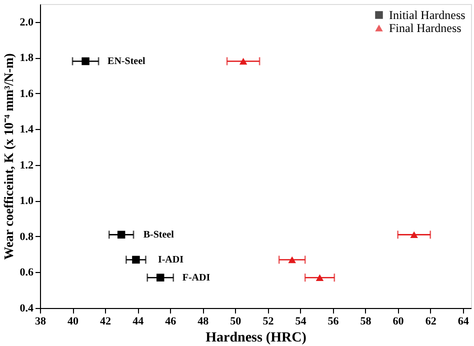 The height and width of the screenshot is (346, 474). What do you see at coordinates (27, 236) in the screenshot?
I see `y-tick-label: 0.8` at bounding box center [27, 236].